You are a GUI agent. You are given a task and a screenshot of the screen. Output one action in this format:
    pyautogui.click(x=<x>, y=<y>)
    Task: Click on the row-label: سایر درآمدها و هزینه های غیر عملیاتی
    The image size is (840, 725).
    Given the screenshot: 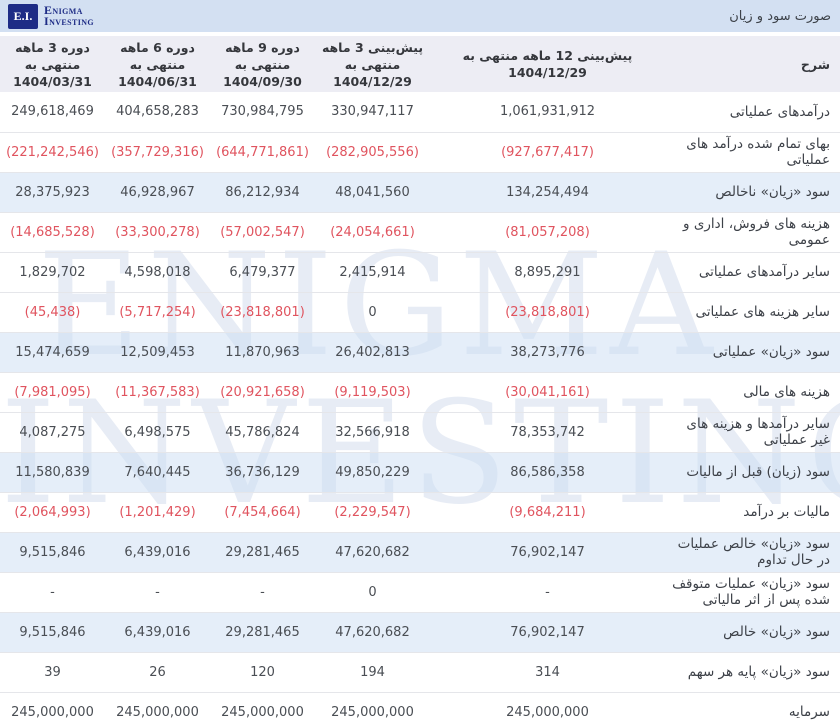 What is the action you would take?
    pyautogui.click(x=758, y=432)
    